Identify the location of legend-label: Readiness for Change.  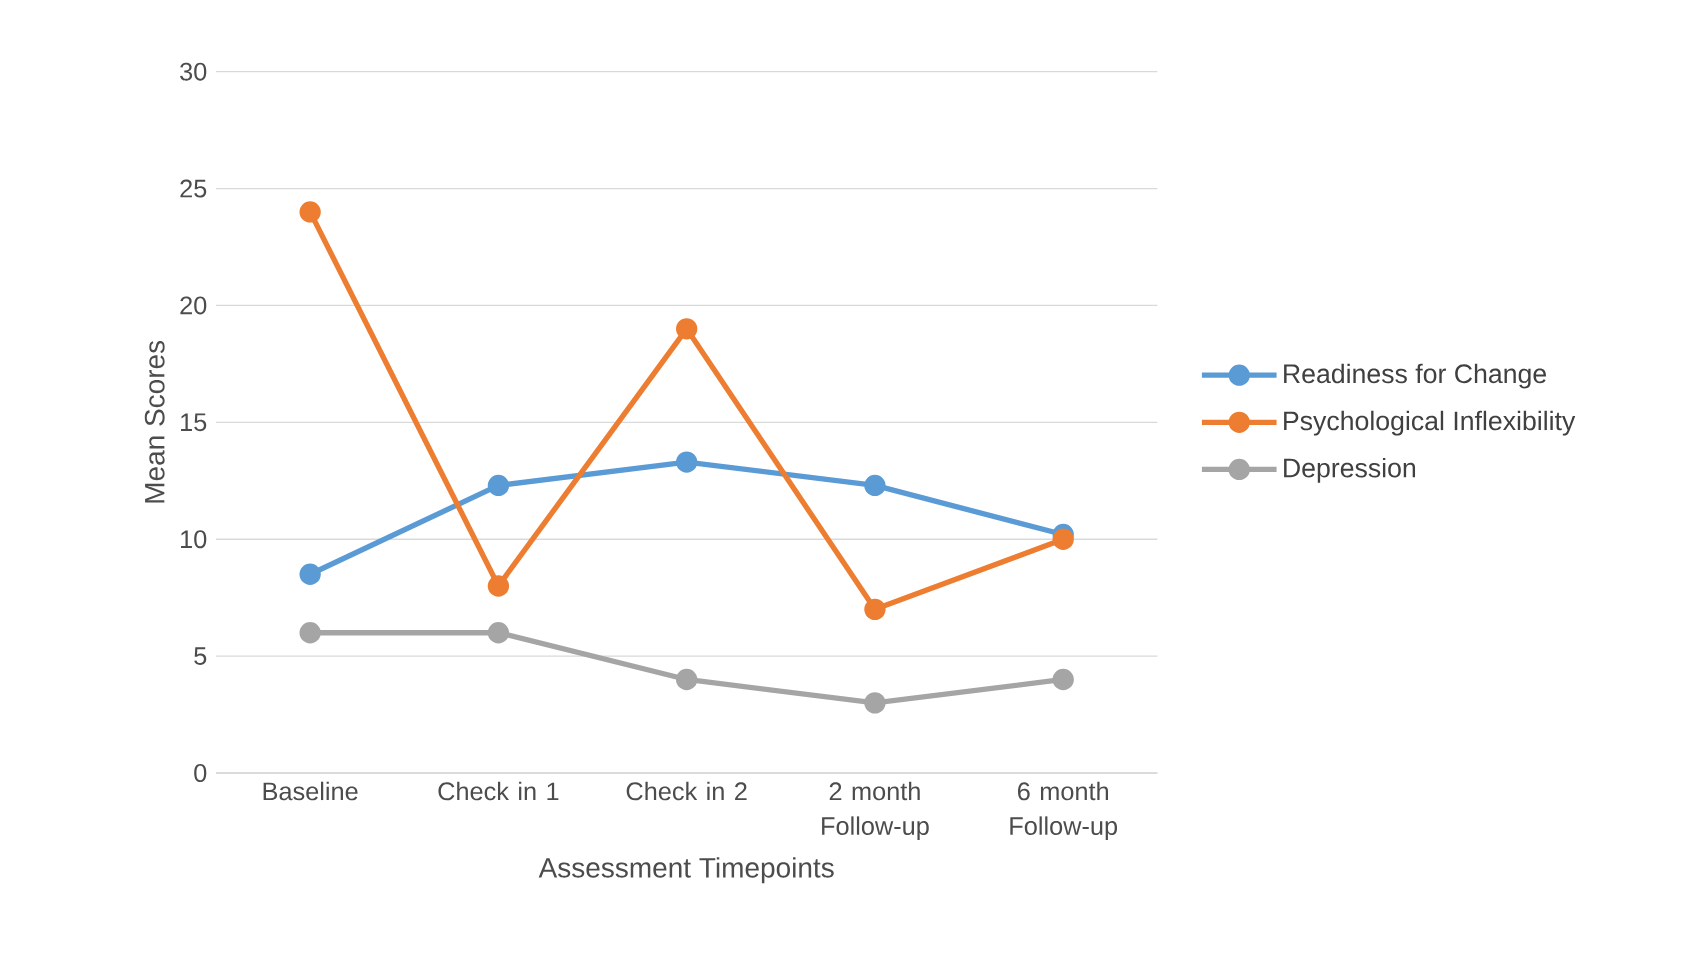
(1415, 376).